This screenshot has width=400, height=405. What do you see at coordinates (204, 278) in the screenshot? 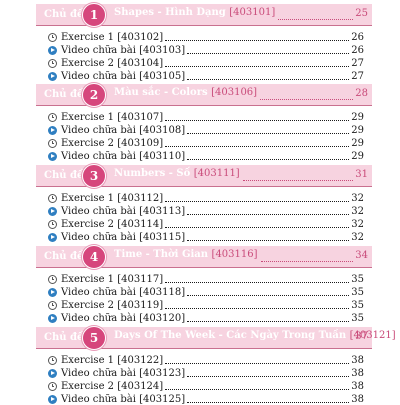
I see `toc-entry: Exercise 1 [403117] 35` at bounding box center [204, 278].